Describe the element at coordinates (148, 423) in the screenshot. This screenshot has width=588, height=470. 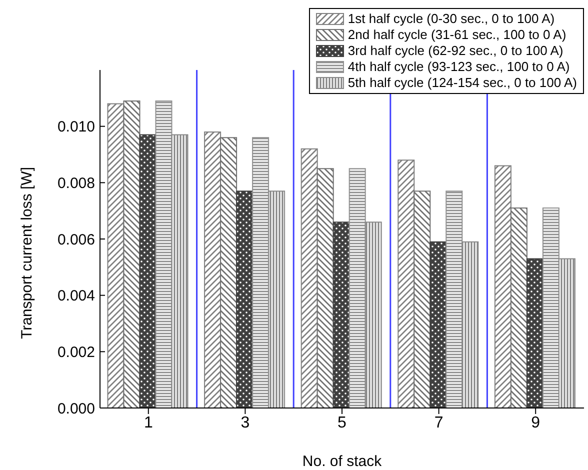
I see `x-tick-label: 1` at that location.